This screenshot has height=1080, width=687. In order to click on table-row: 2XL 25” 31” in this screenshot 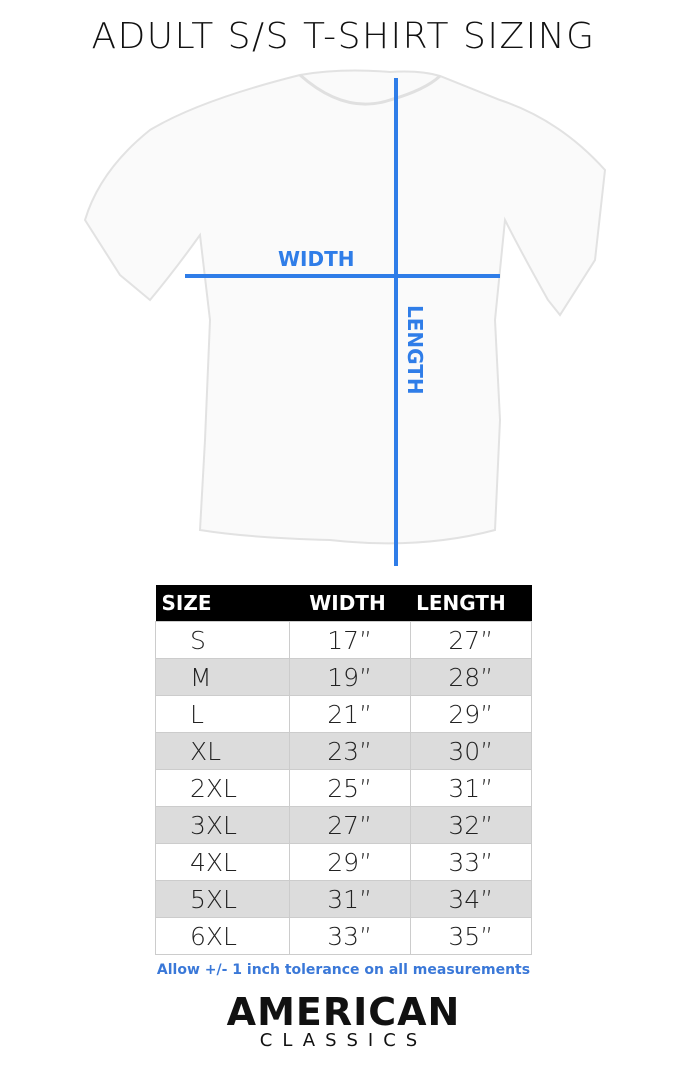, I will do `click(344, 788)`.